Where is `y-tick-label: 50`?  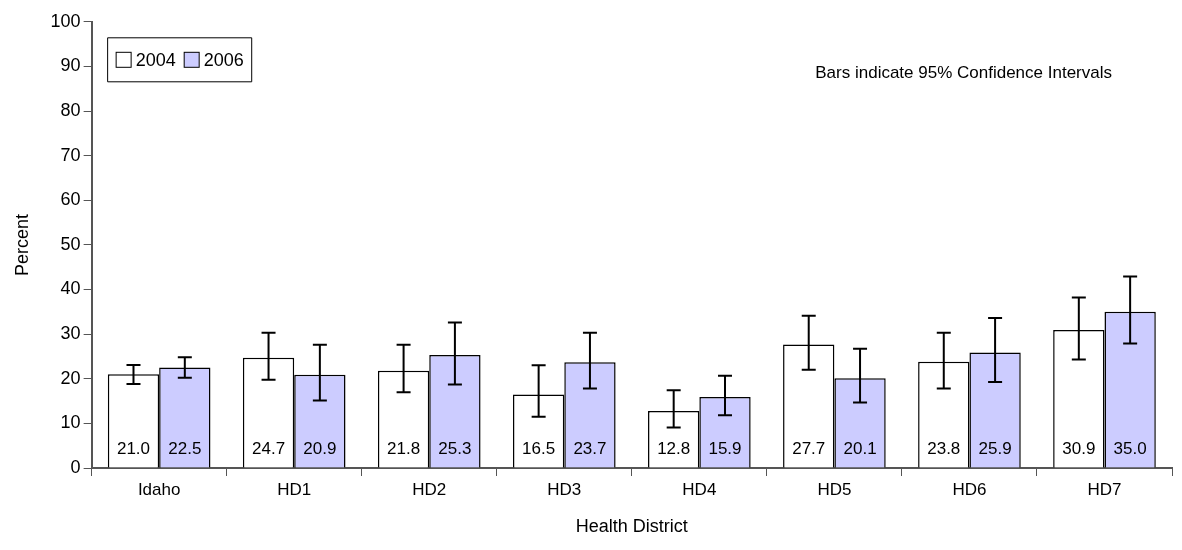 y-tick-label: 50 is located at coordinates (70, 243).